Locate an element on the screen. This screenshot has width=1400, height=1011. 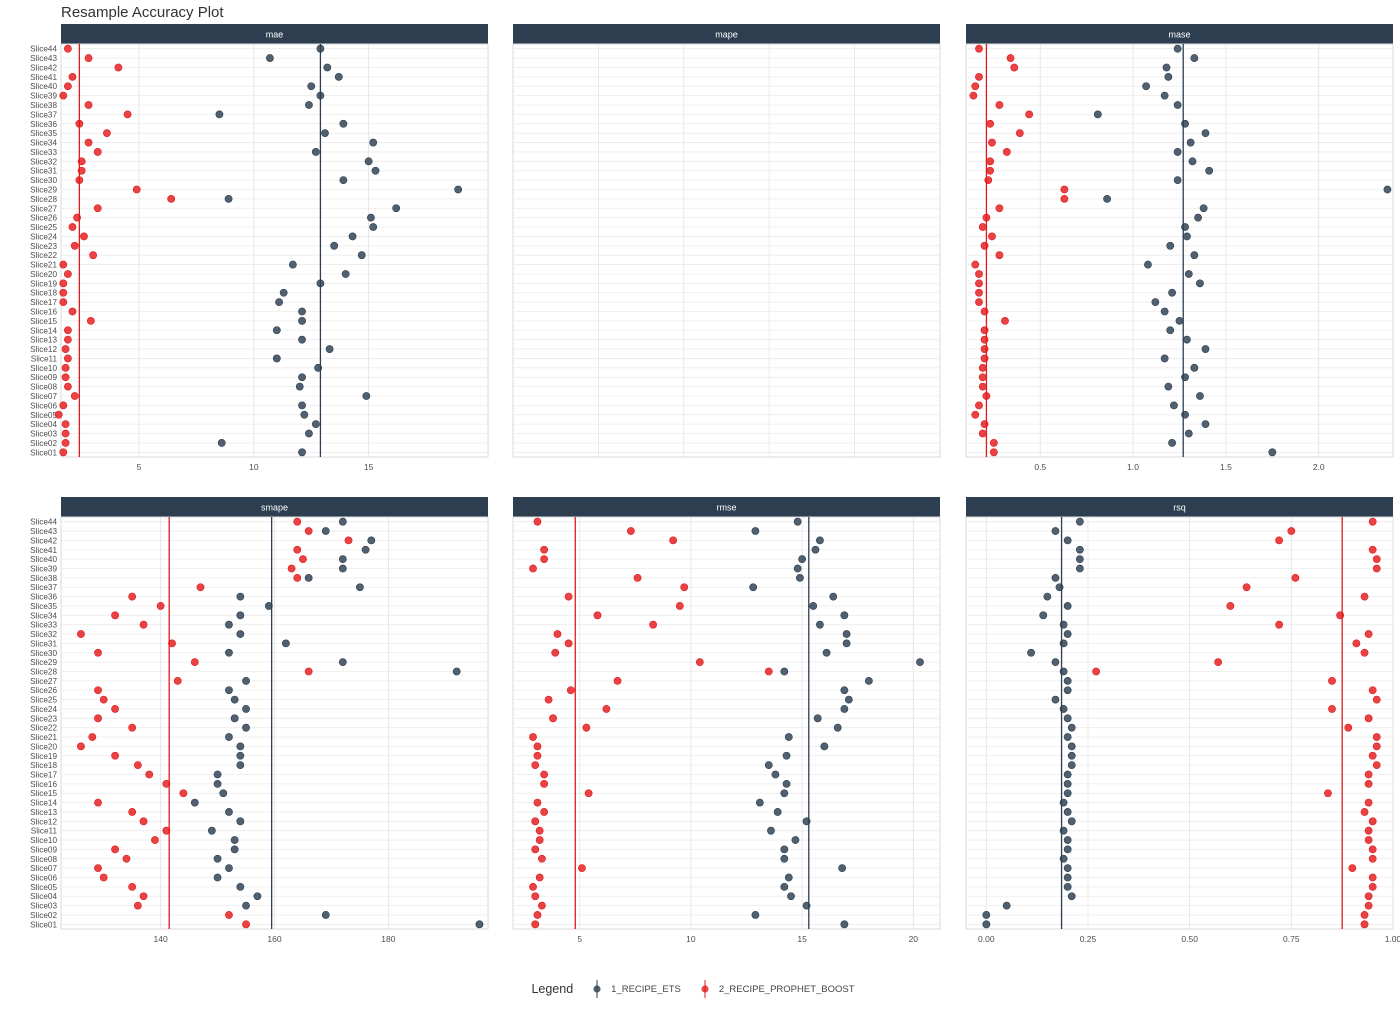
x-tick-label: 15 is located at coordinates (369, 467).